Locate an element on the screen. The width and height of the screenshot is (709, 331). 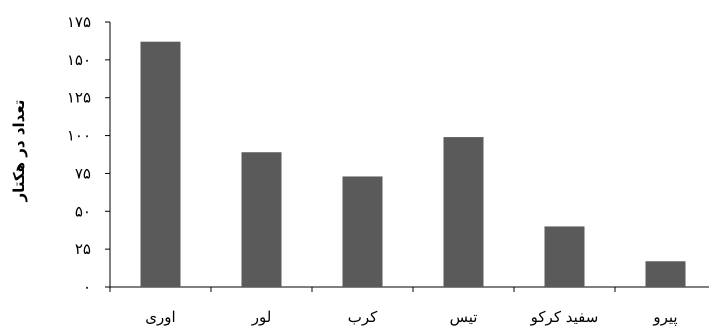
category-label: لور is located at coordinates (261, 317).